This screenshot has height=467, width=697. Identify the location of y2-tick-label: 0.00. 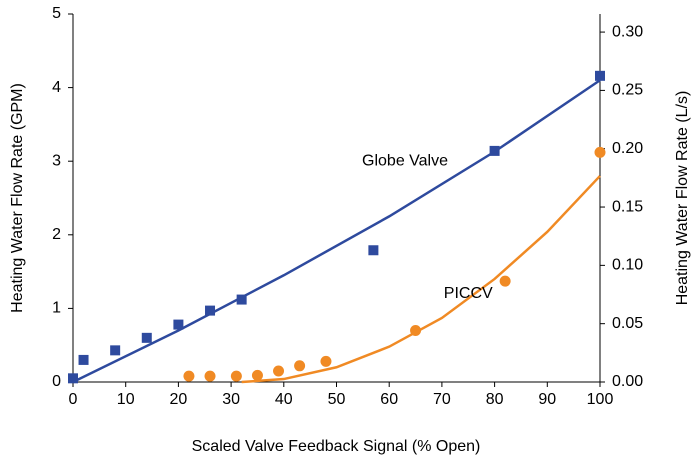
(627, 381).